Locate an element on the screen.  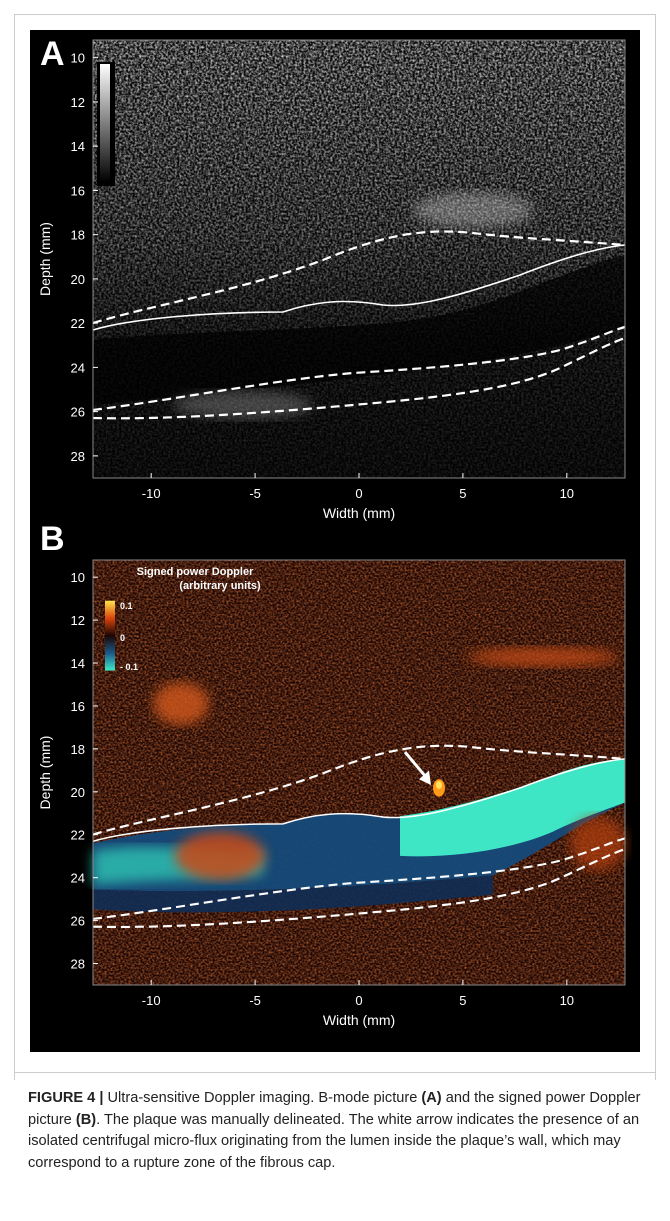
caption-ref: (B) is located at coordinates (86, 1119).